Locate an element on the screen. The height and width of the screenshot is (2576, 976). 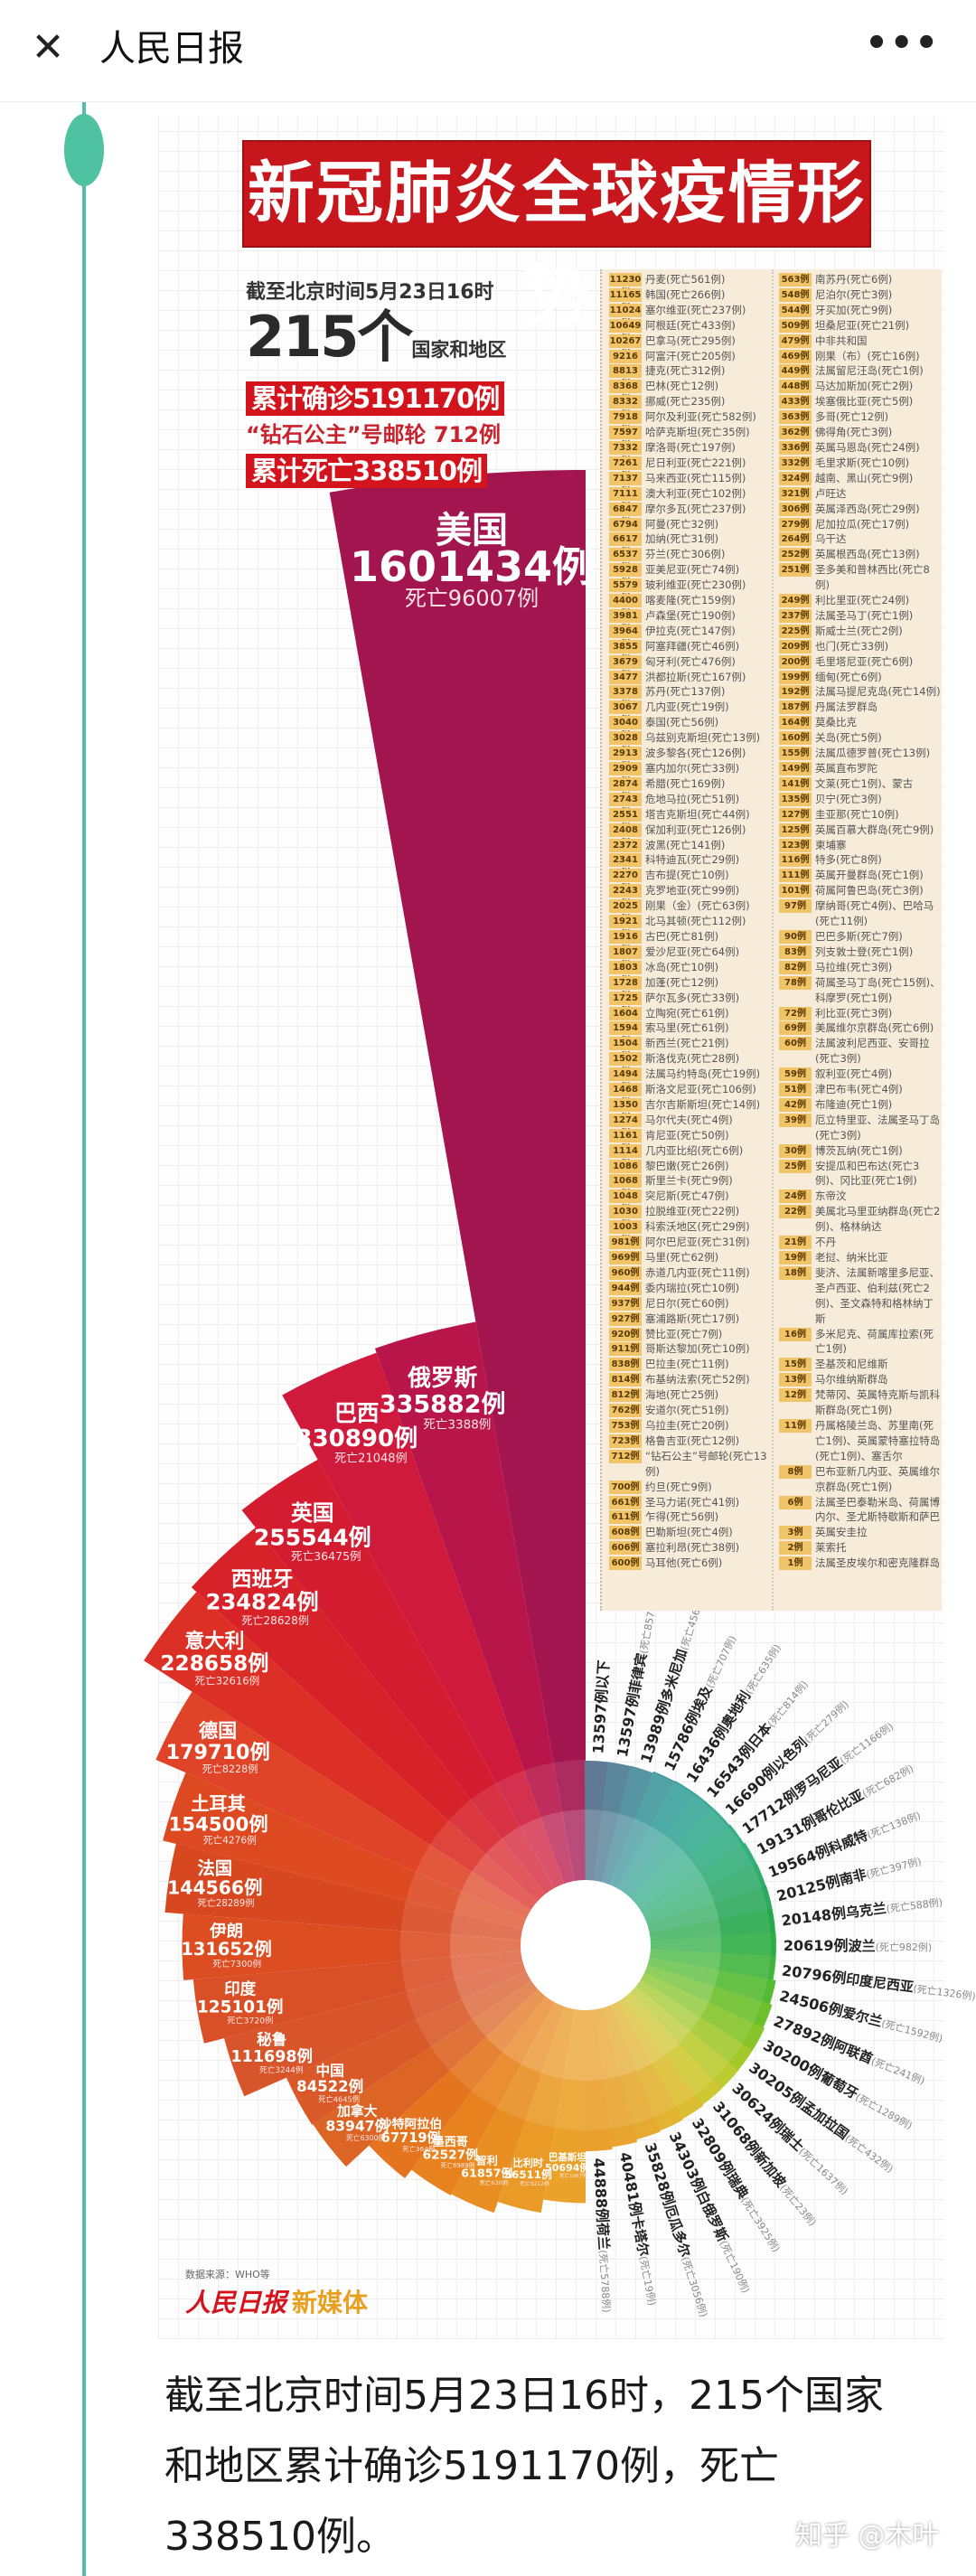
case-count-badge: 5928例 is located at coordinates (625, 575).